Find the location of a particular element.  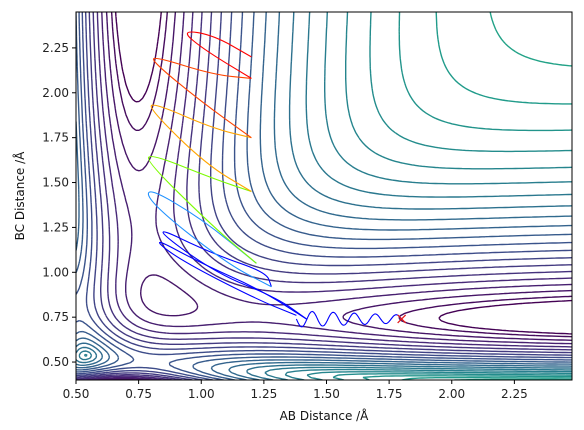

x-tick-label-5: 1.75 is located at coordinates (389, 394).